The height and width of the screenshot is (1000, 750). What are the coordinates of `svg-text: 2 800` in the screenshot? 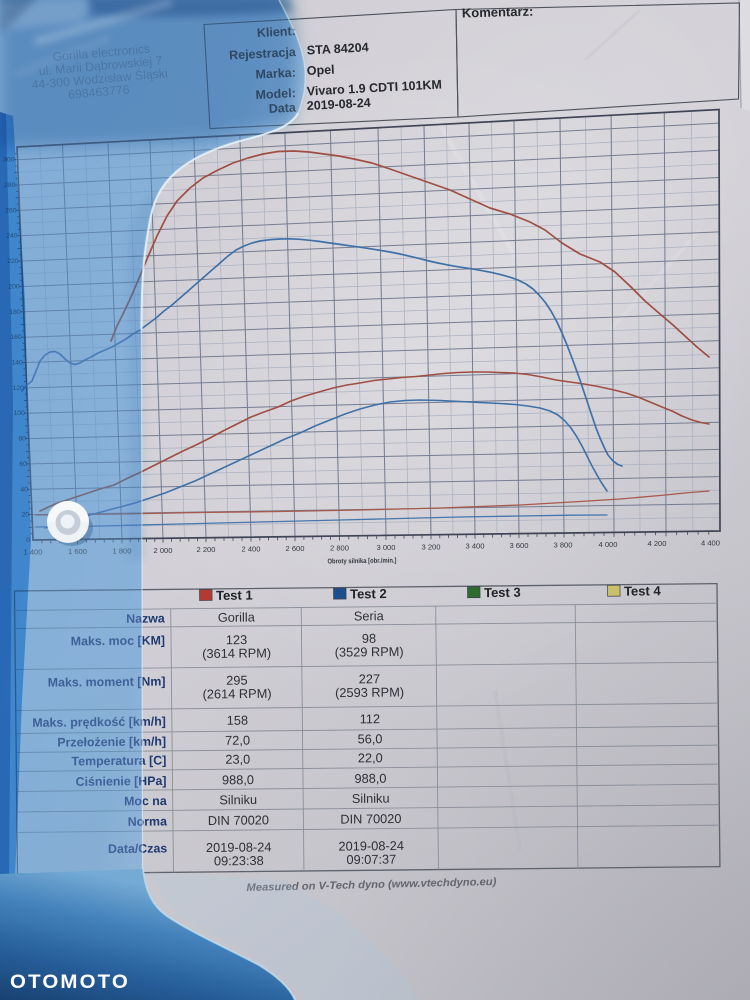 It's located at (339, 548).